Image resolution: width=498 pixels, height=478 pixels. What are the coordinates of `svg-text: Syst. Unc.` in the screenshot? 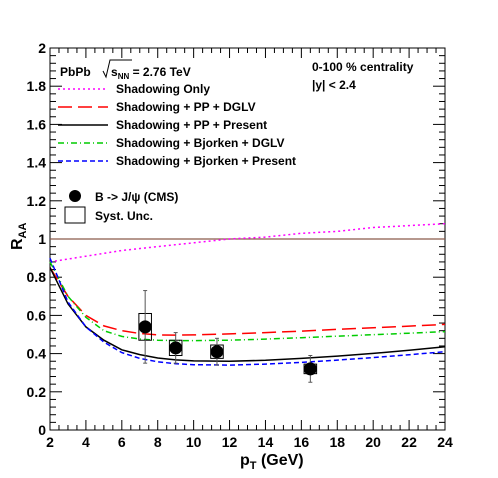 It's located at (124, 216).